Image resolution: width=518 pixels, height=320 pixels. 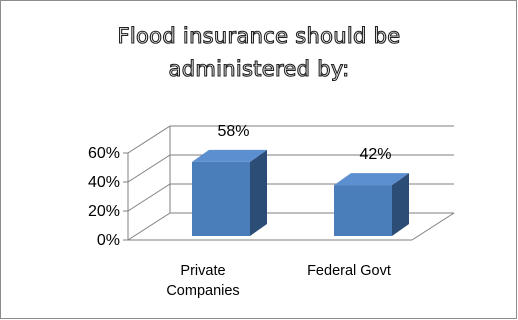 I want to click on data-label-0: 58%, so click(x=233, y=131).